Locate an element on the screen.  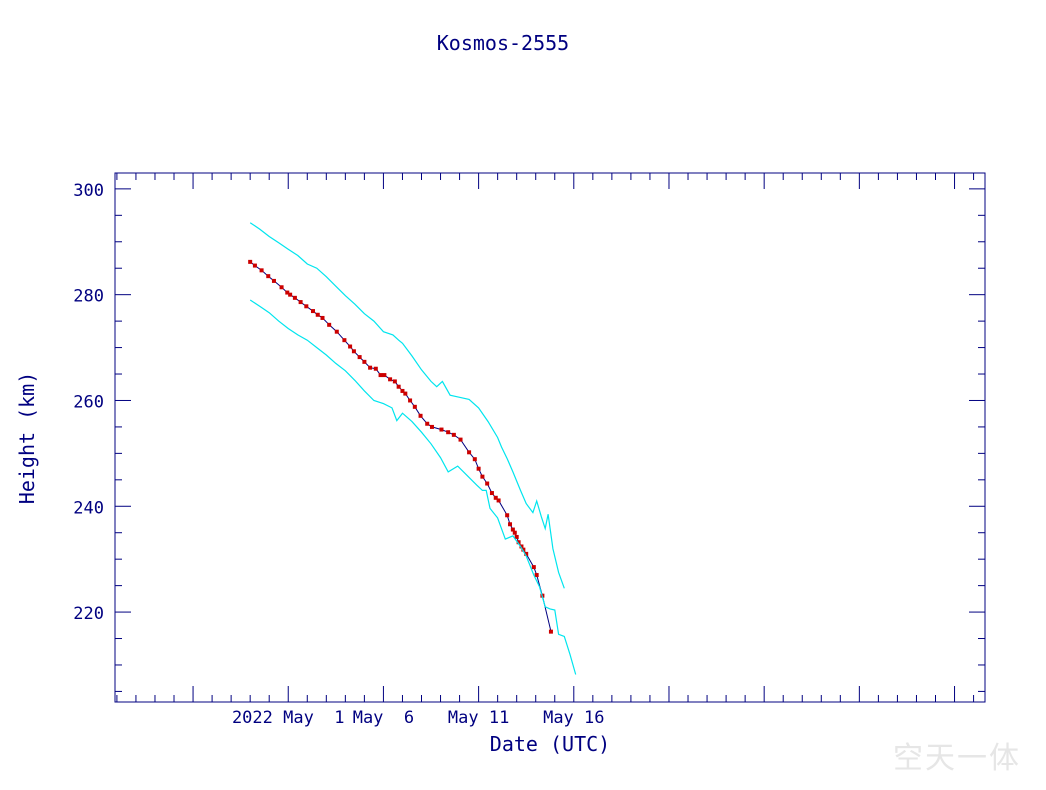
y-tick-label: 260 is located at coordinates (88, 402).